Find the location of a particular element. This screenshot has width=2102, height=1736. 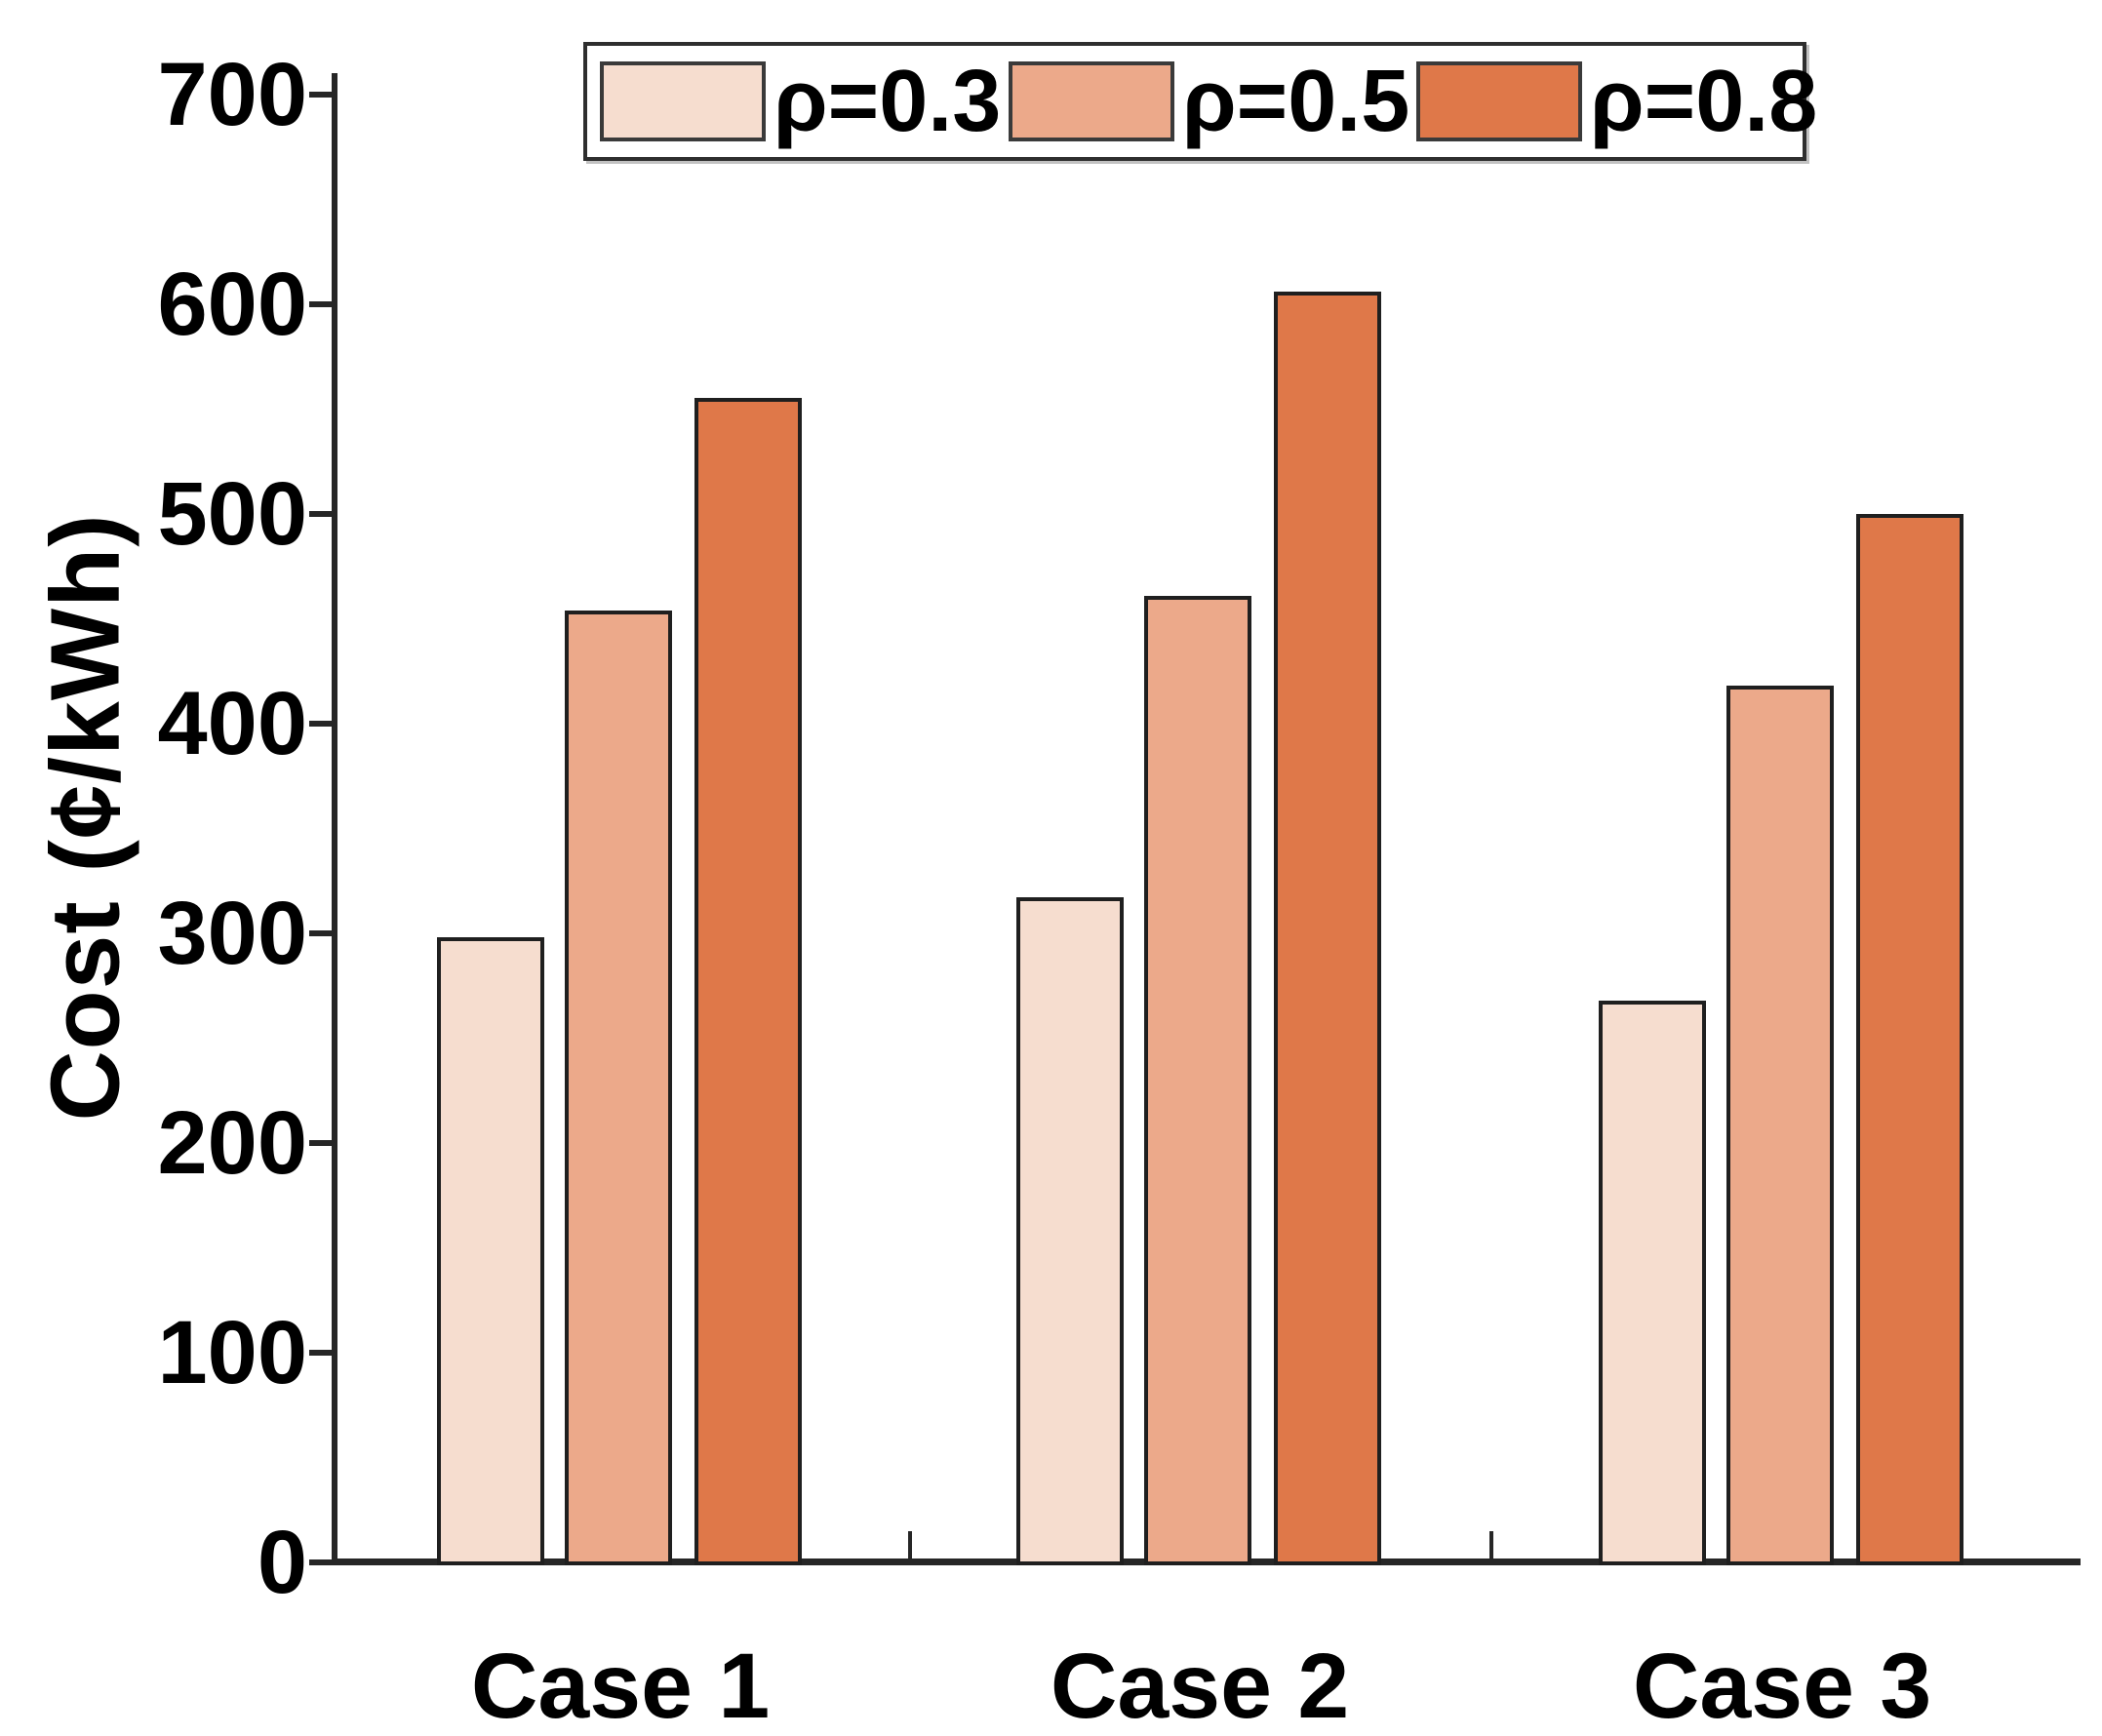

bar-case3-rho0.8 is located at coordinates (1910, 1039).